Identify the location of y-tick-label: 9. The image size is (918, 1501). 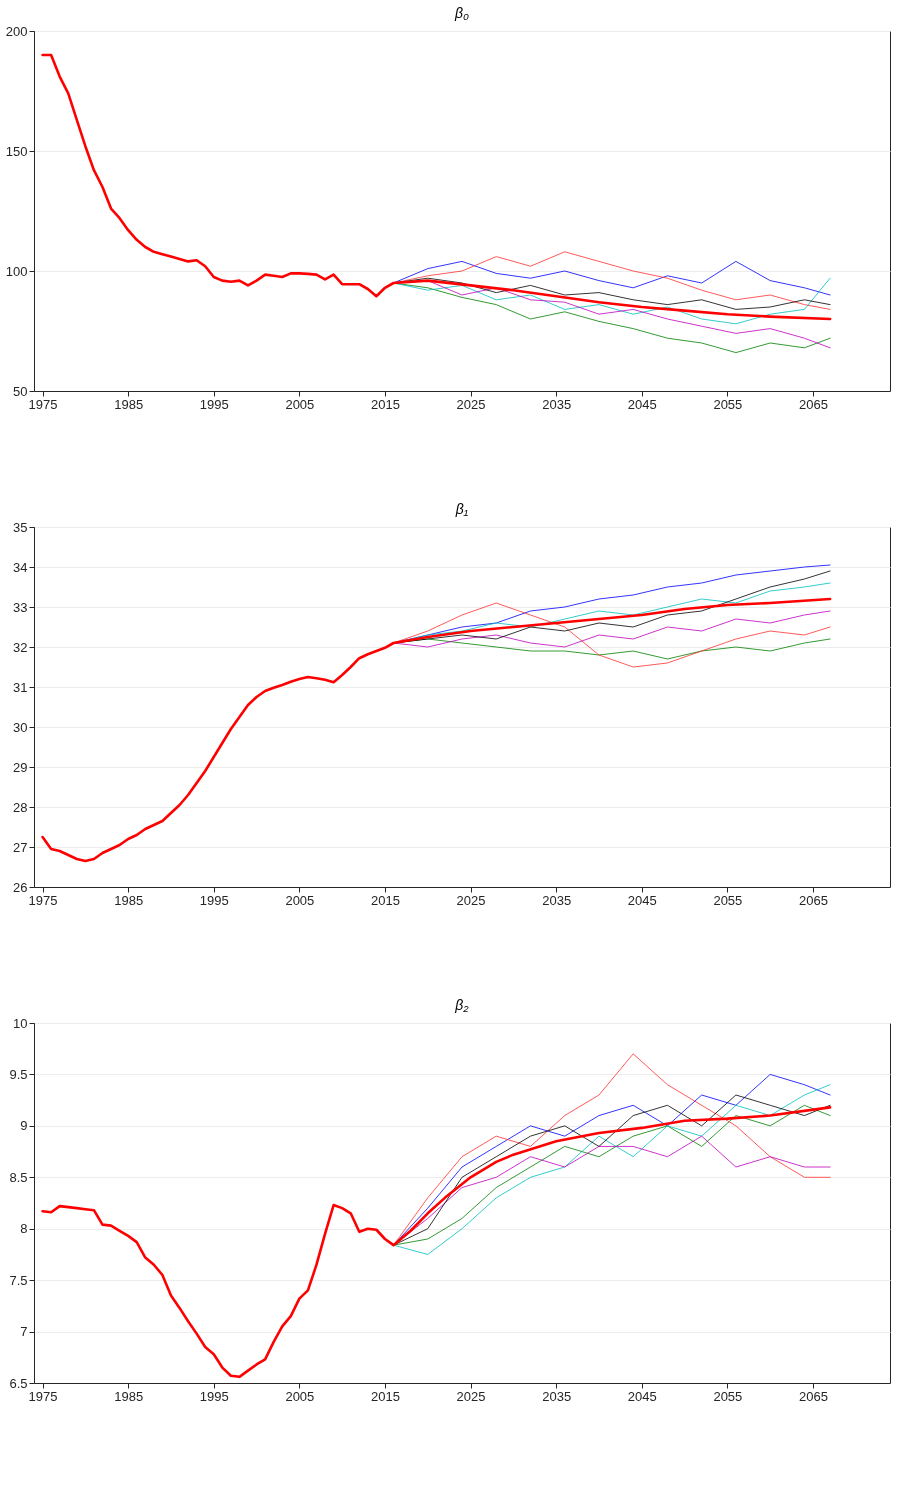
(24, 1126).